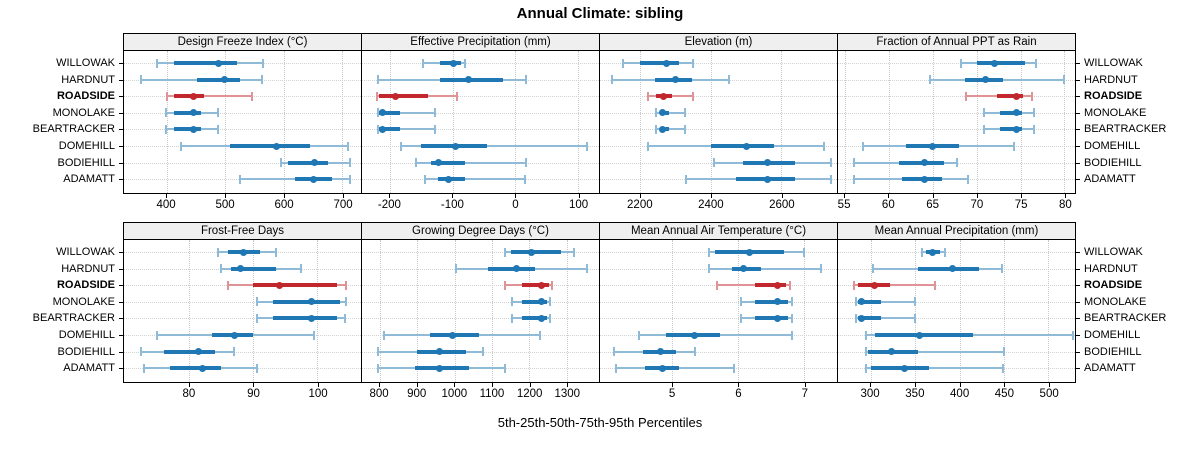 The height and width of the screenshot is (450, 1200). What do you see at coordinates (225, 205) in the screenshot?
I see `x-tick-label: 500` at bounding box center [225, 205].